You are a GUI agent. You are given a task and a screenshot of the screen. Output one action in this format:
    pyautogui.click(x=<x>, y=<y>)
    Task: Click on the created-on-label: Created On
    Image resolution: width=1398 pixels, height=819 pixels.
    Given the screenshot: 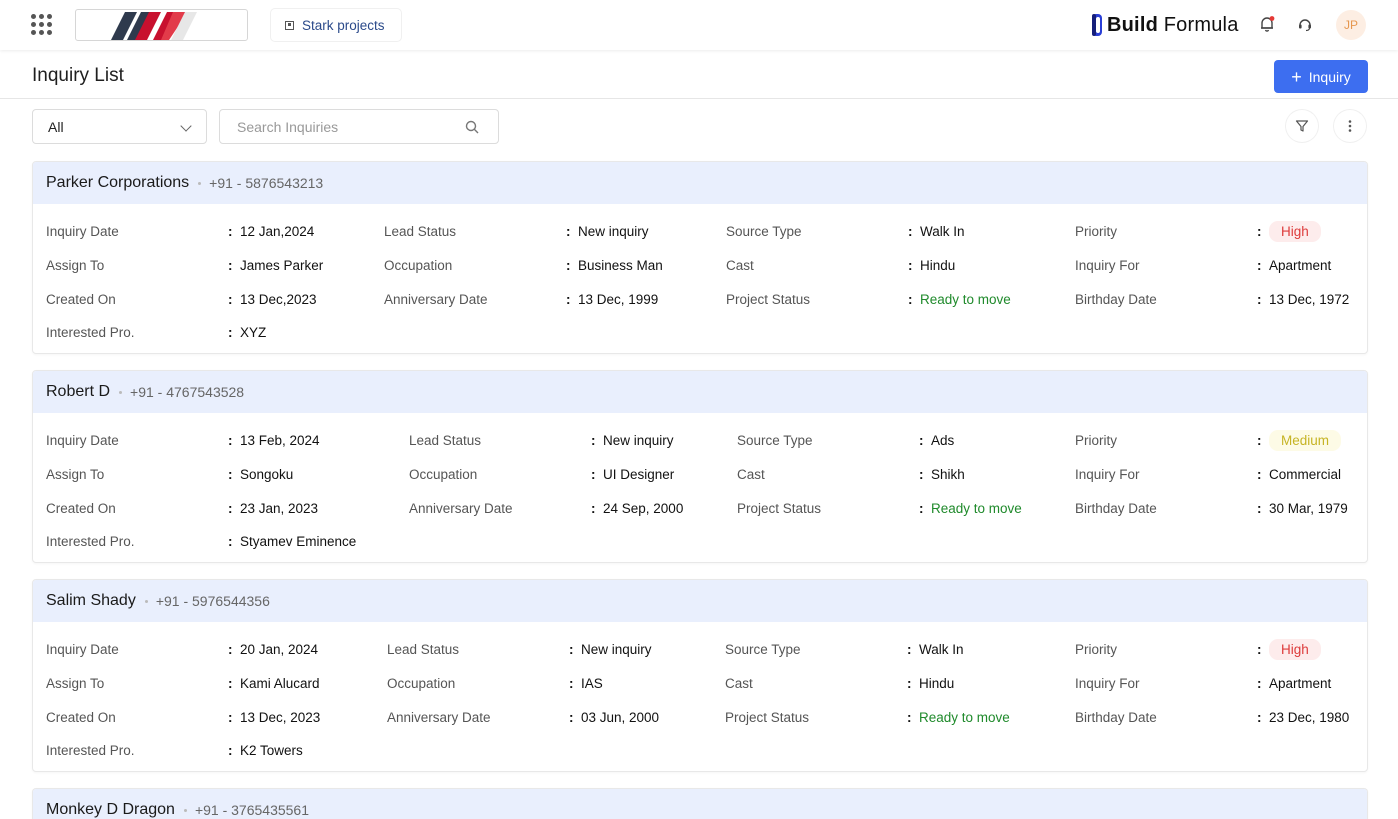 What is the action you would take?
    pyautogui.click(x=81, y=717)
    